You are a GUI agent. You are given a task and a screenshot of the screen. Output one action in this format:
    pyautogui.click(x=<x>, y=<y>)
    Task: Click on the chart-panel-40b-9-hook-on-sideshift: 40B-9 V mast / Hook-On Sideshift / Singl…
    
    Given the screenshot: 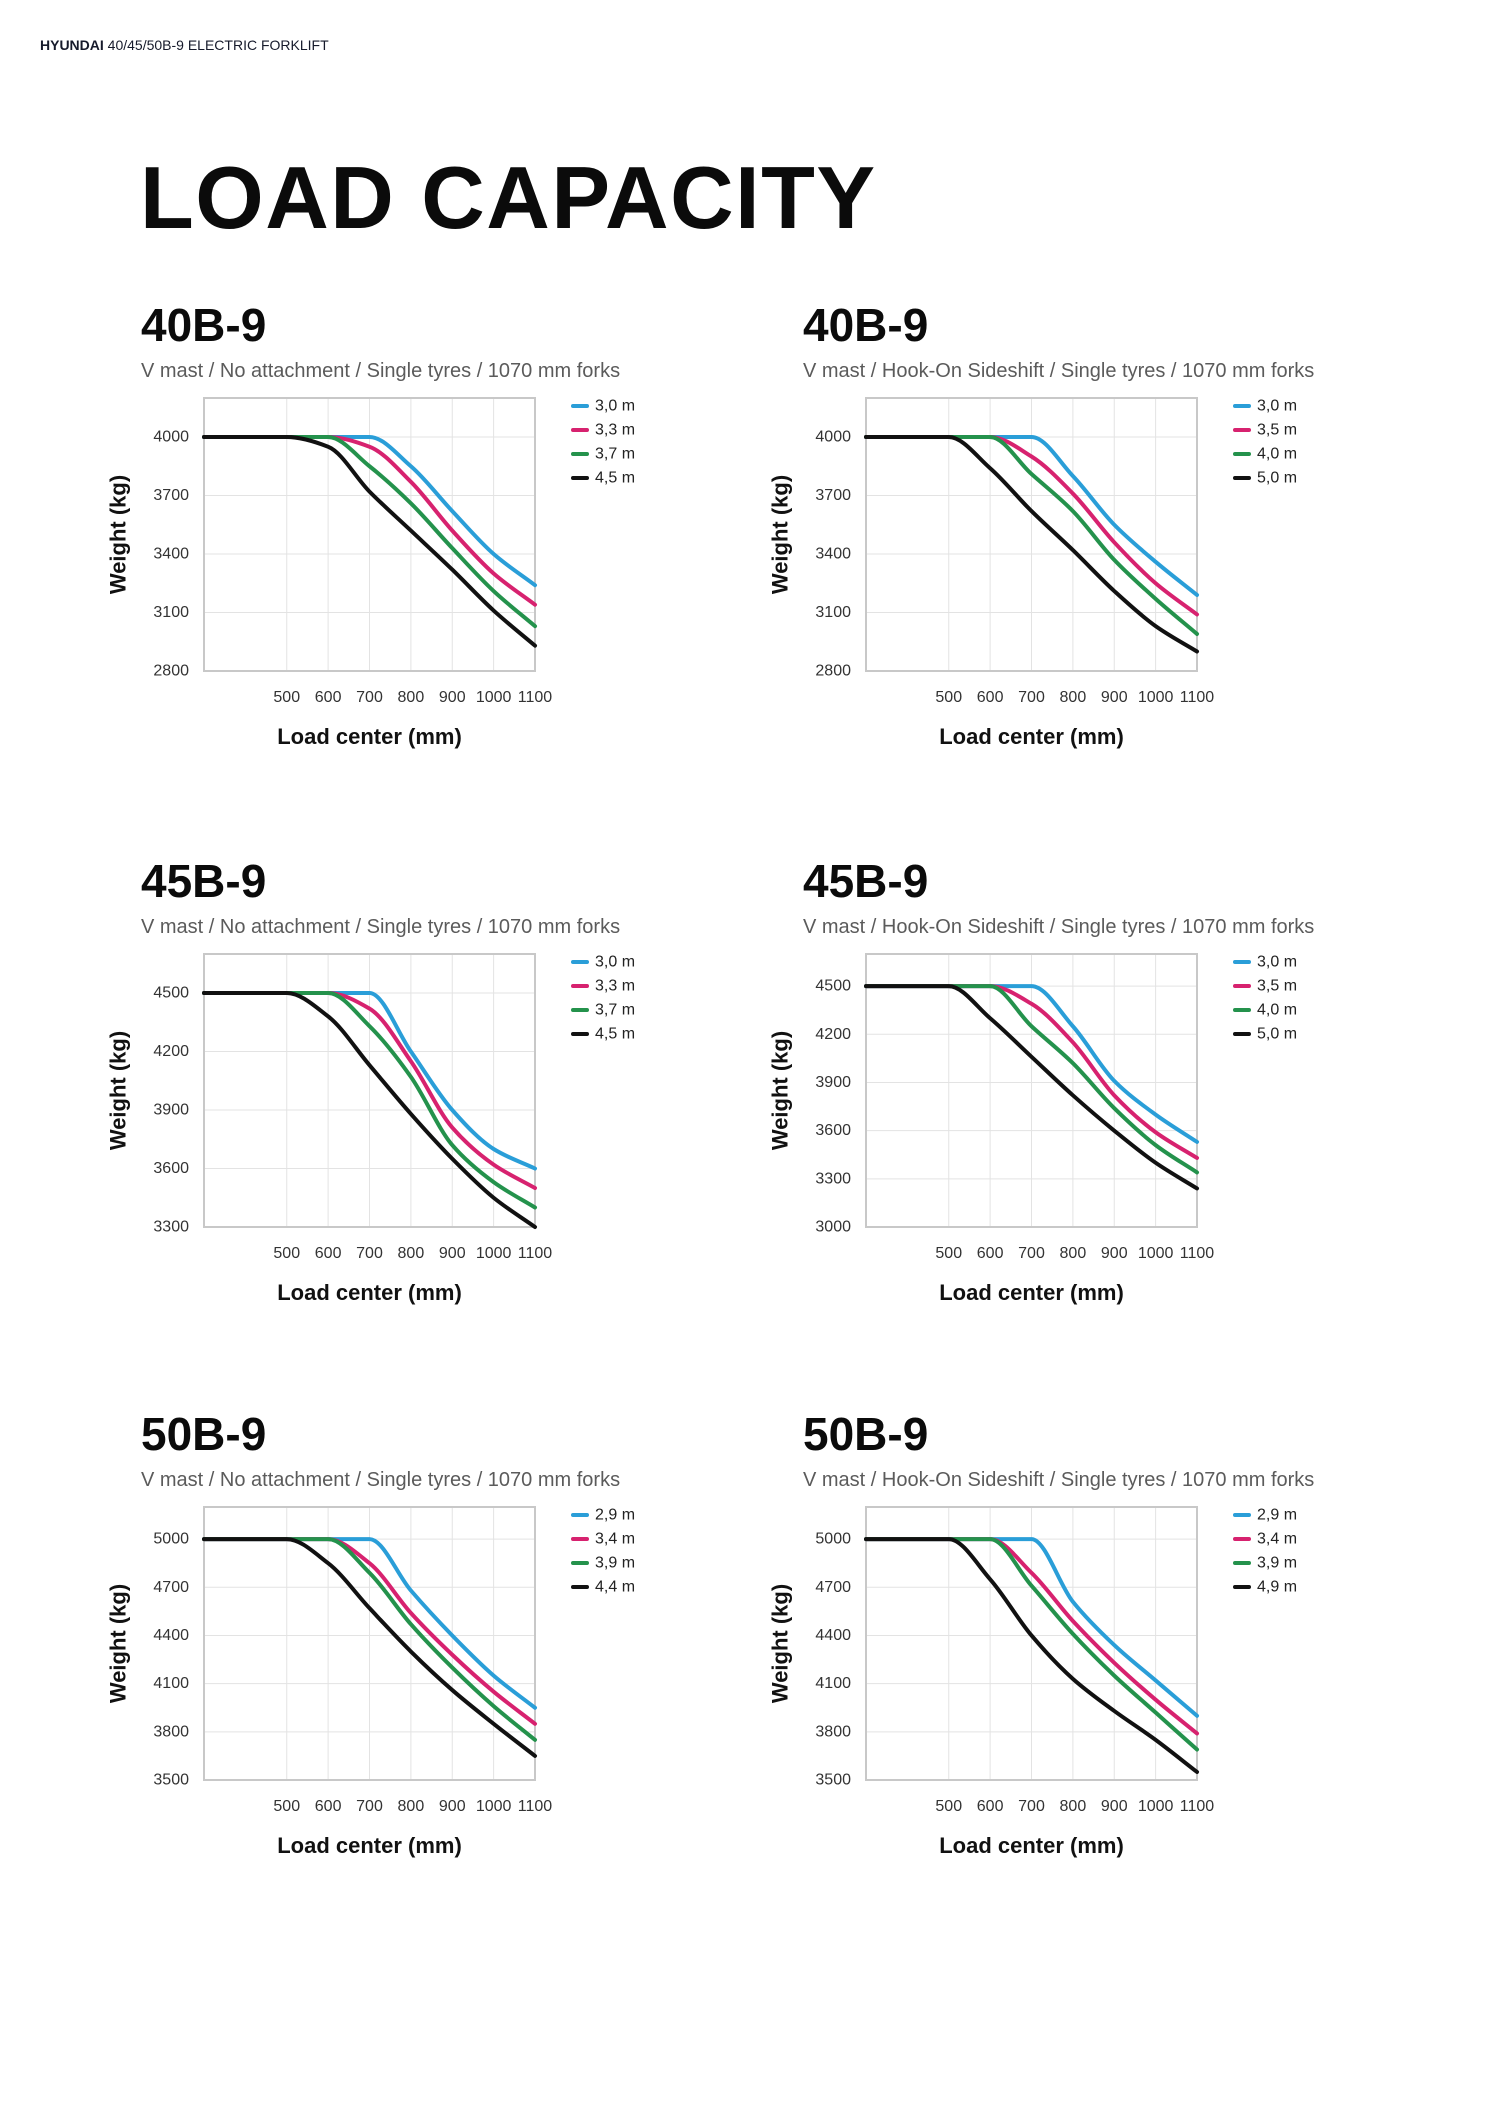 What is the action you would take?
    pyautogui.click(x=1062, y=530)
    